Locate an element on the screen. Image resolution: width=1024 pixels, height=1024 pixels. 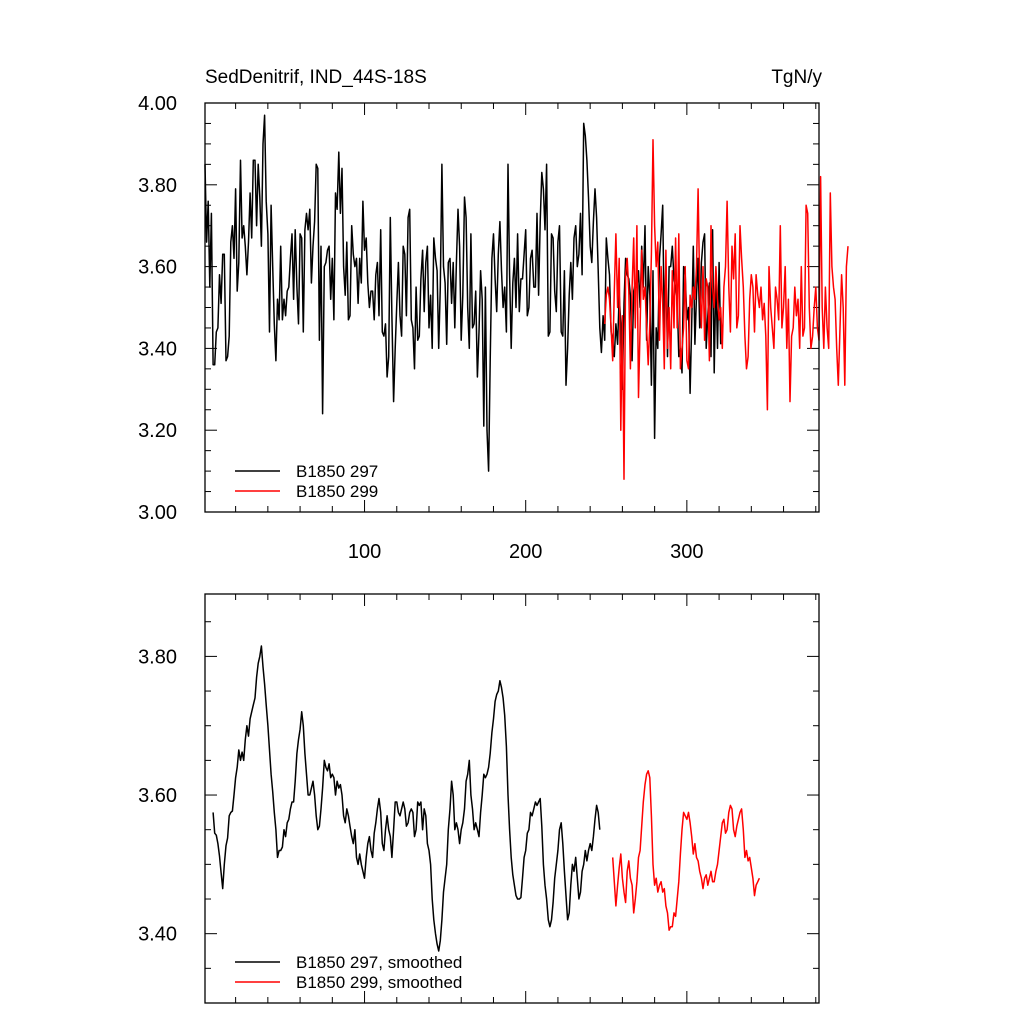
top-legend: B1850 297 B1850 299 is located at coordinates (306, 481).